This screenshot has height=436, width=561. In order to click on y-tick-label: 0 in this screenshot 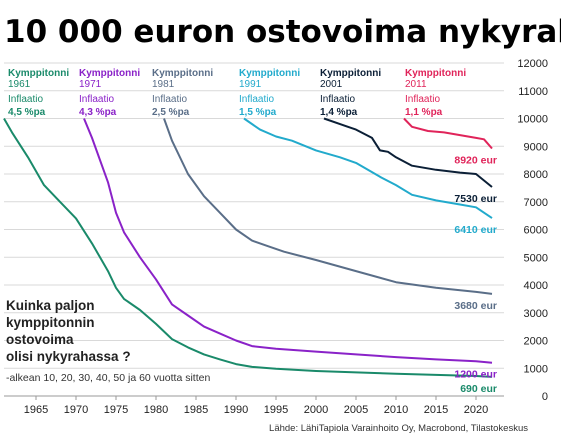, I will do `click(545, 397)`.